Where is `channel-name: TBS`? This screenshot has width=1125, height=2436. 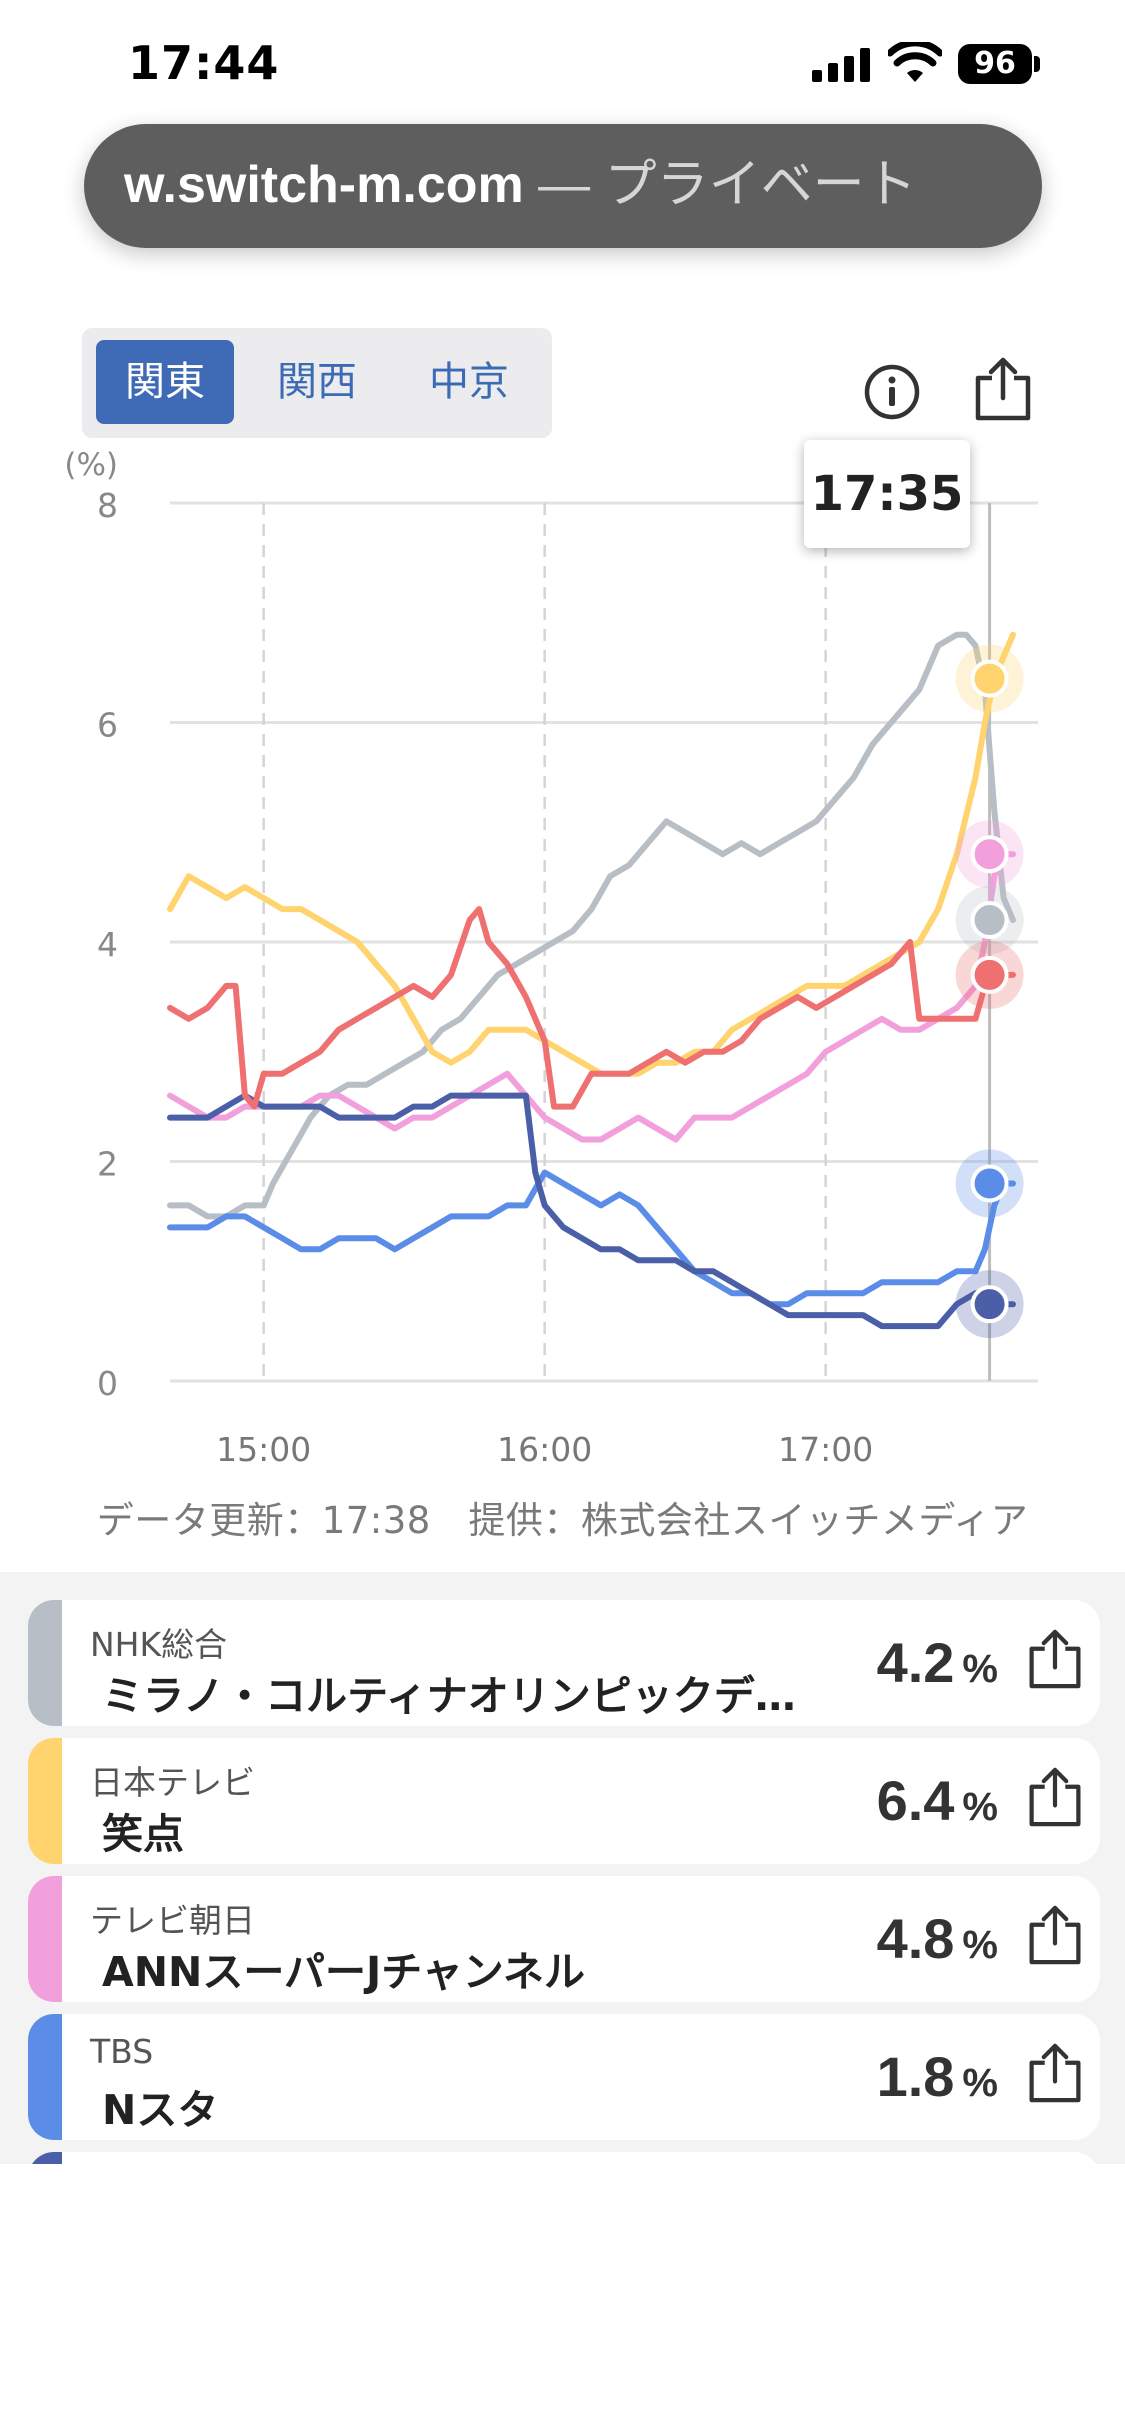 channel-name: TBS is located at coordinates (122, 2051).